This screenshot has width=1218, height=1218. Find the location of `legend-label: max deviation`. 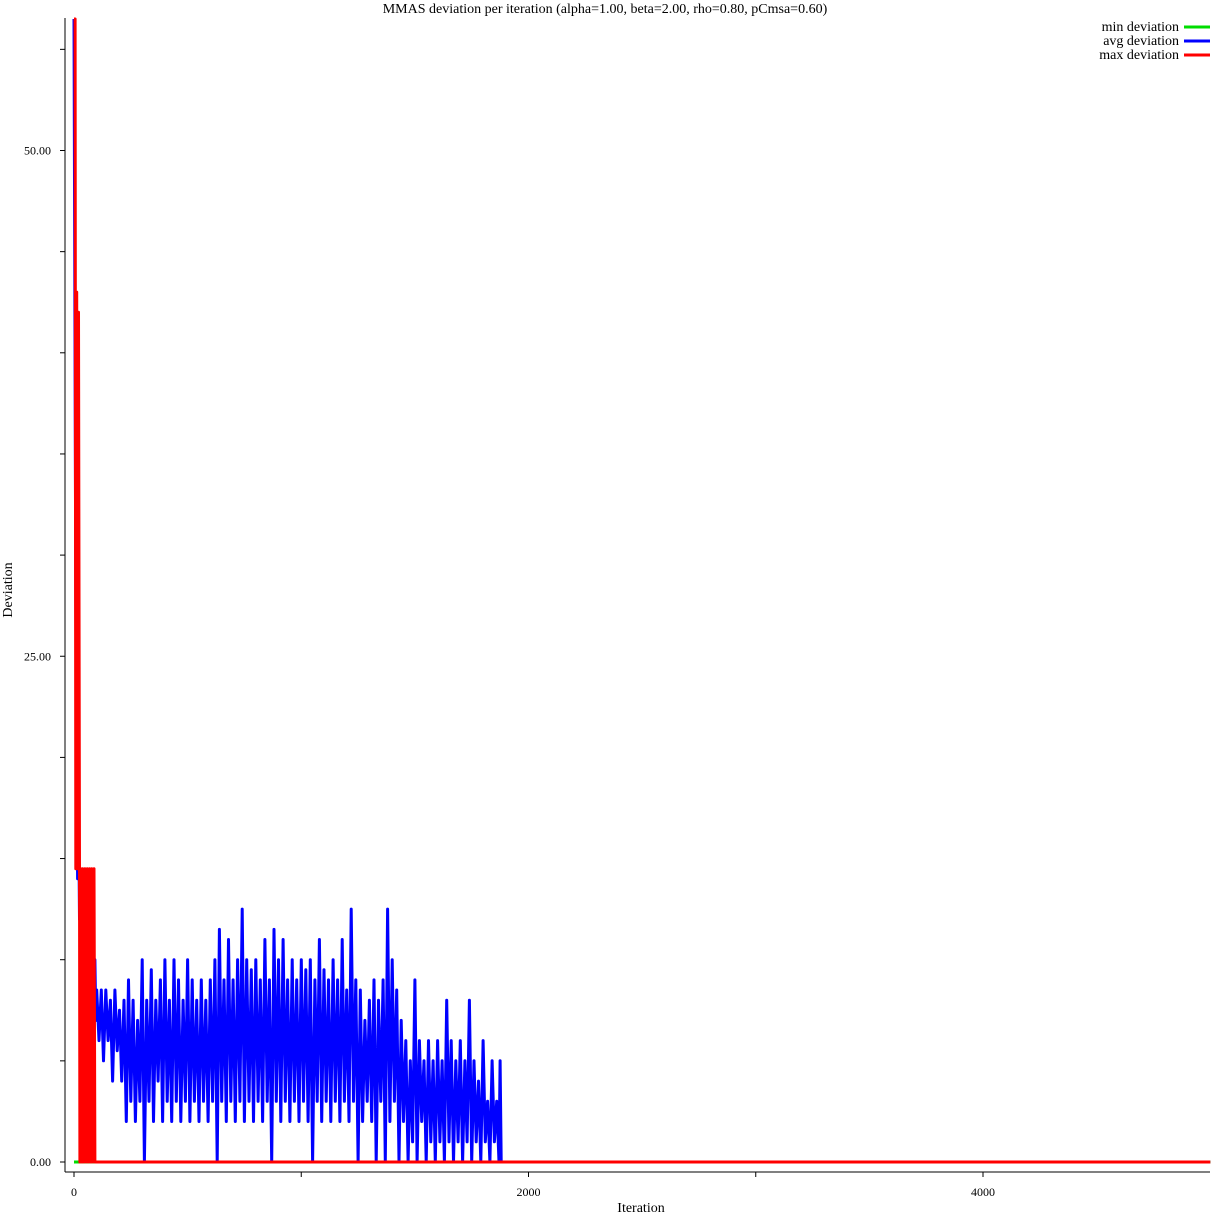

legend-label: max deviation is located at coordinates (1139, 55).